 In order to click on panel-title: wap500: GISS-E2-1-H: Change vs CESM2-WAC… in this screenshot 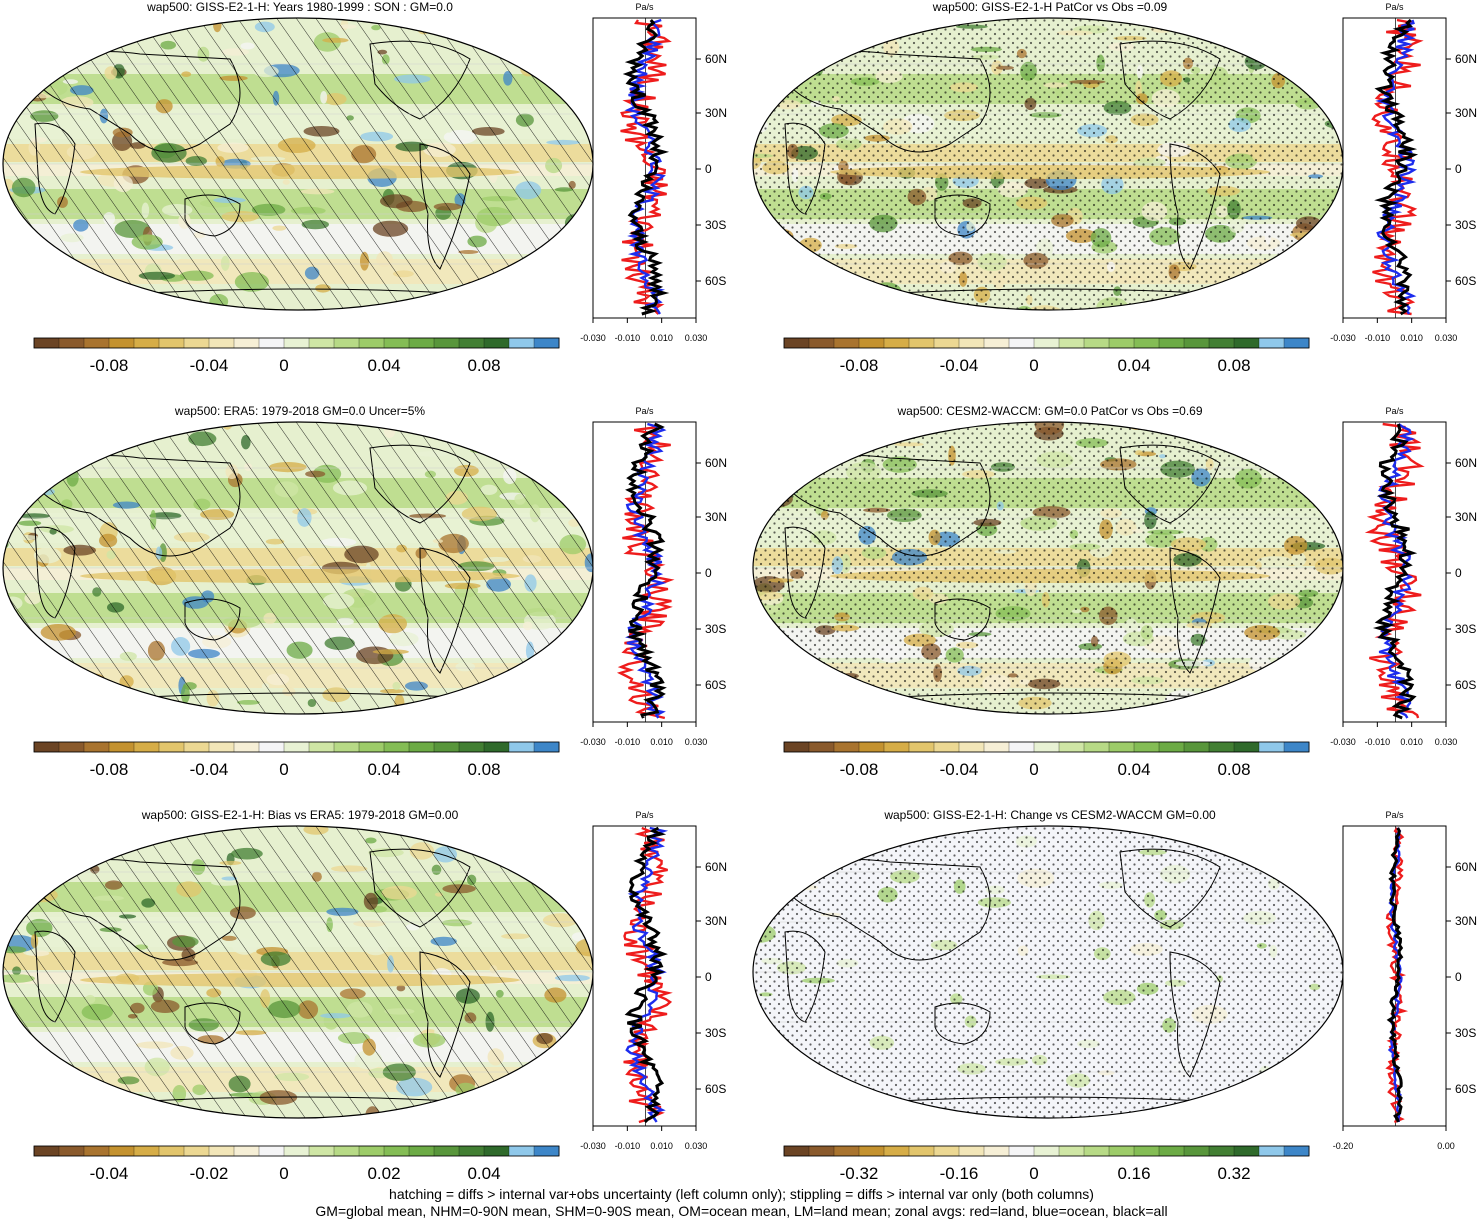, I will do `click(1050, 815)`.